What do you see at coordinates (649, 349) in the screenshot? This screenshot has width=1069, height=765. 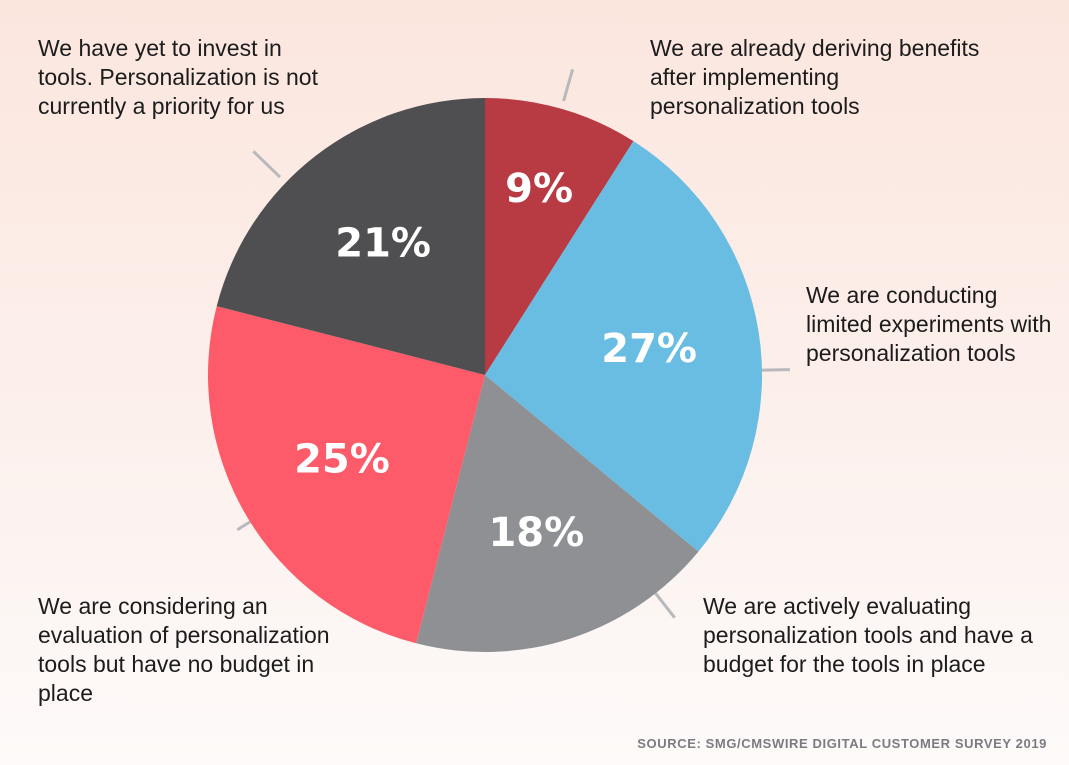 I see `value-label-2: 27%` at bounding box center [649, 349].